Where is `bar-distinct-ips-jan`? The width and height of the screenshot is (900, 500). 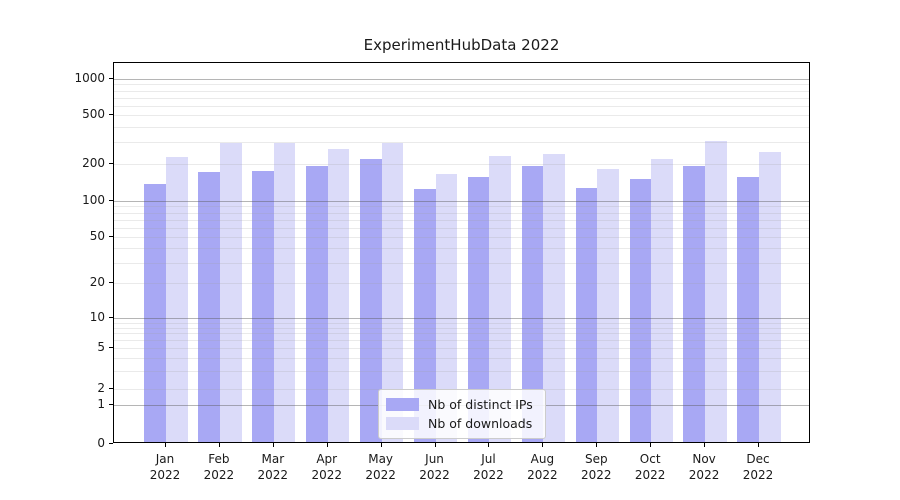 bar-distinct-ips-jan is located at coordinates (155, 312).